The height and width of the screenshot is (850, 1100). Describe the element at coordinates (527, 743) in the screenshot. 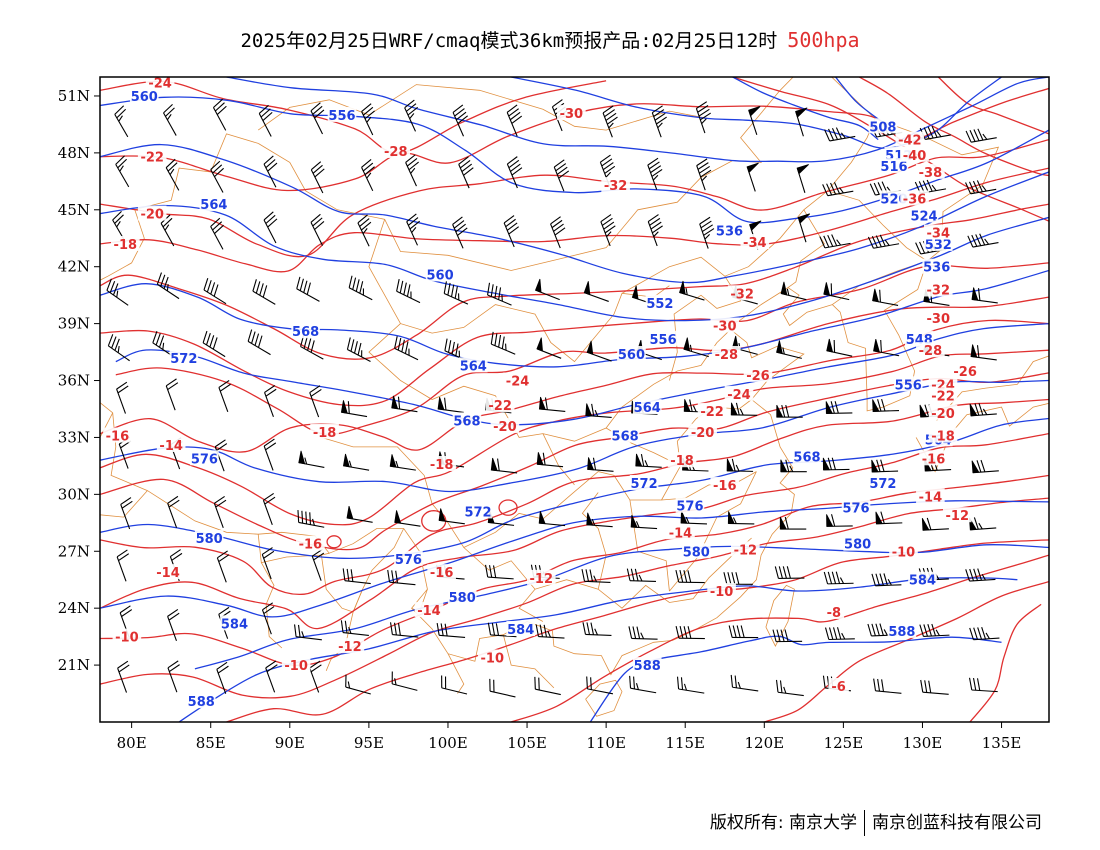

I see `lon-tick-label: 105E` at that location.